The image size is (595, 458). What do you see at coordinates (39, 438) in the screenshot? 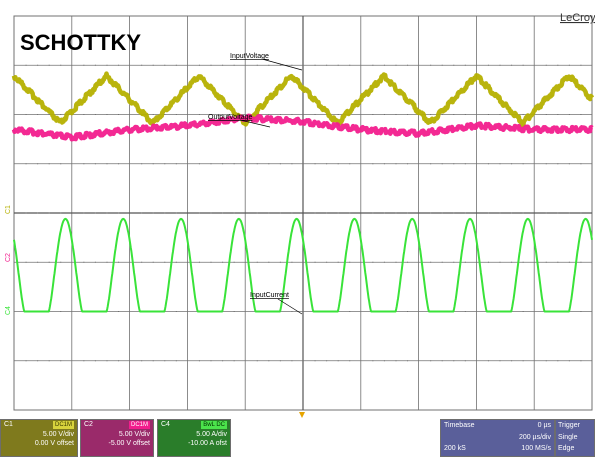
I see `channel-c1-descriptor: C1 DC1M 5.00 V/div 0.00 V offset` at bounding box center [39, 438].